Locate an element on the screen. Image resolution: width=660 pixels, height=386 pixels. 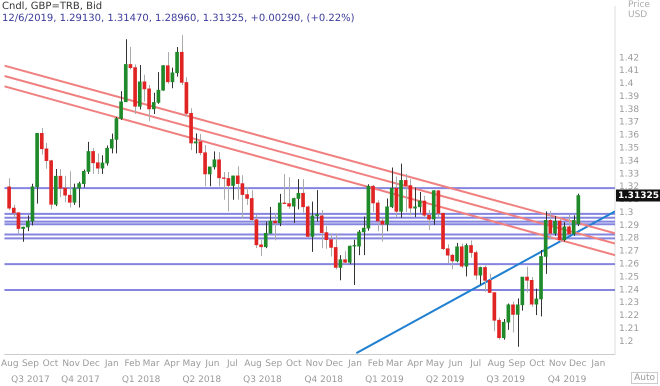
y-tick-label: 1.41 is located at coordinates (629, 71).